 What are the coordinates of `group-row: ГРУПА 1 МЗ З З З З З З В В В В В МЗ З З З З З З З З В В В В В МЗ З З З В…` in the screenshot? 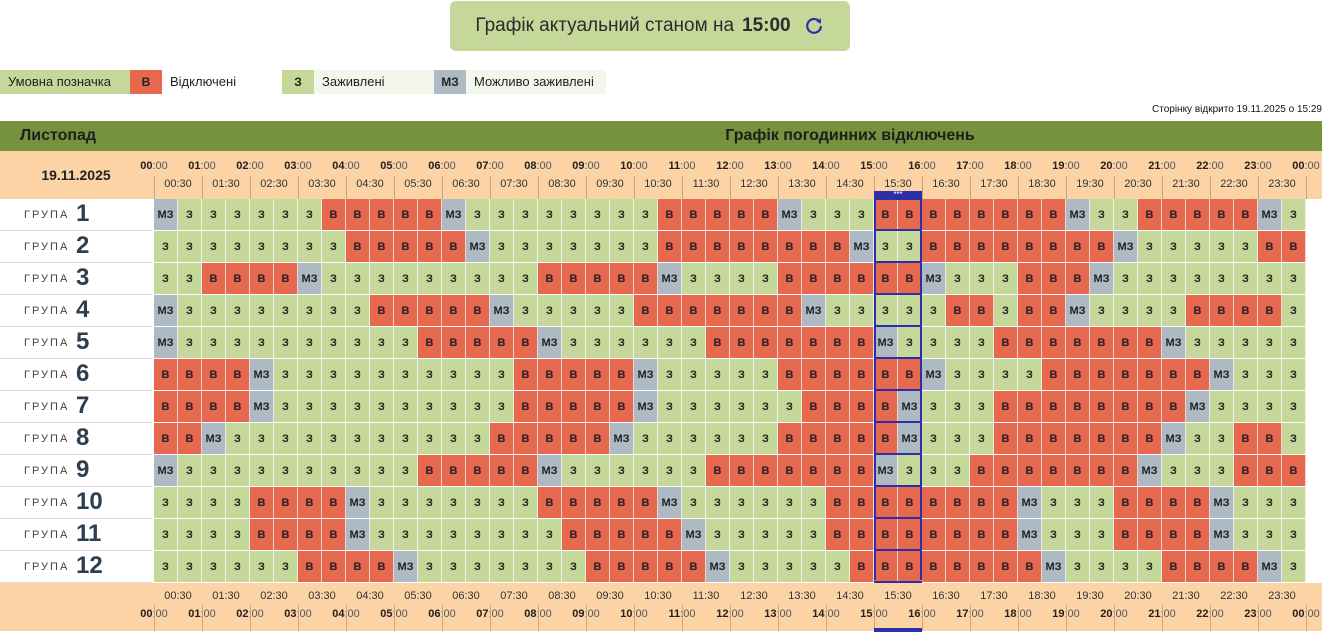 It's located at (661, 215).